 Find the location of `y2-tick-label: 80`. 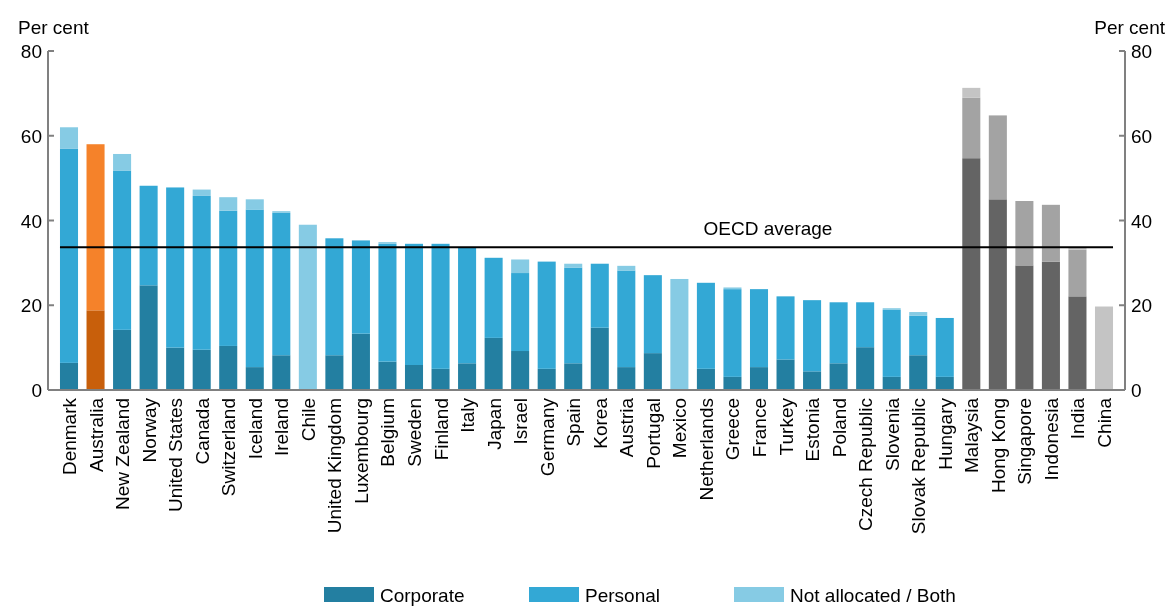

y2-tick-label: 80 is located at coordinates (1142, 51).